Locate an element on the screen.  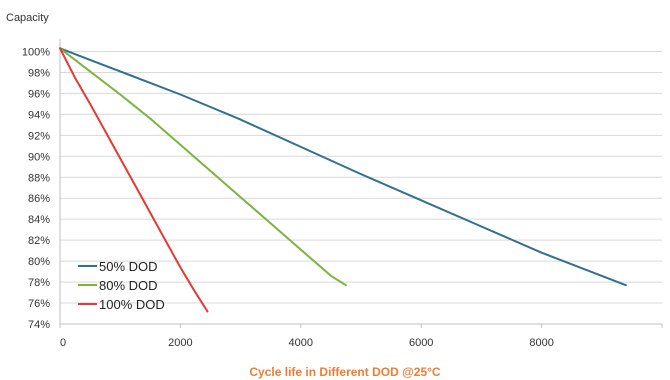
x-tick-label: 2000 is located at coordinates (180, 343).